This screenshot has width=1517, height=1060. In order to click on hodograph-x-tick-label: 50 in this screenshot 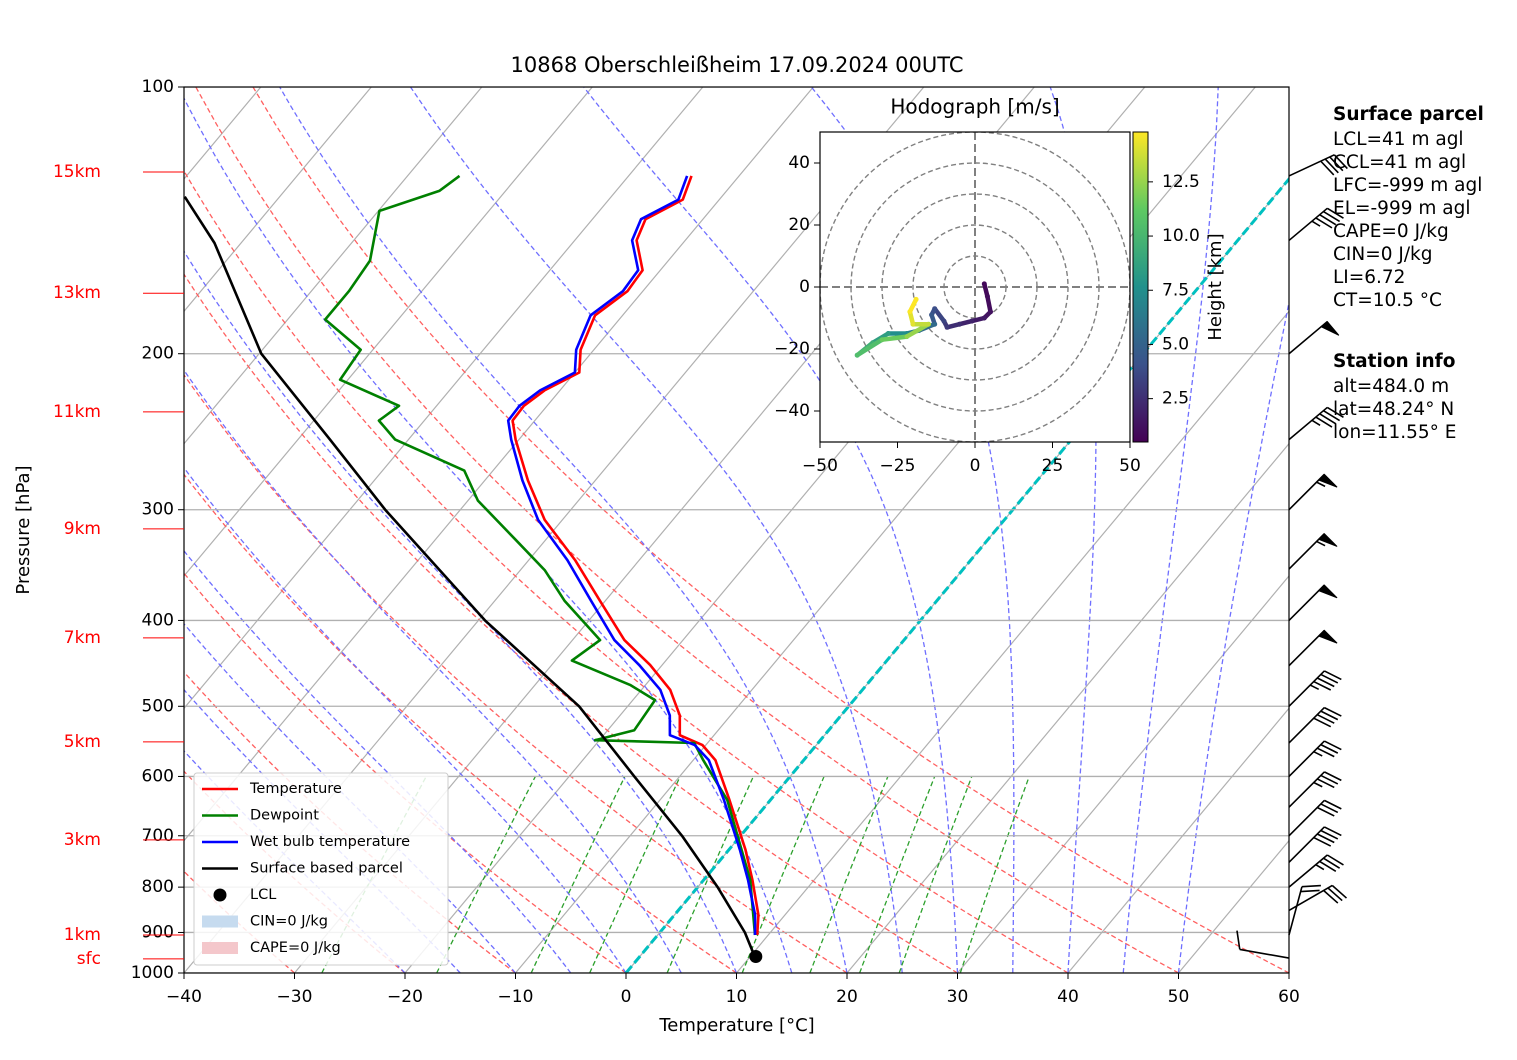, I will do `click(1130, 466)`.